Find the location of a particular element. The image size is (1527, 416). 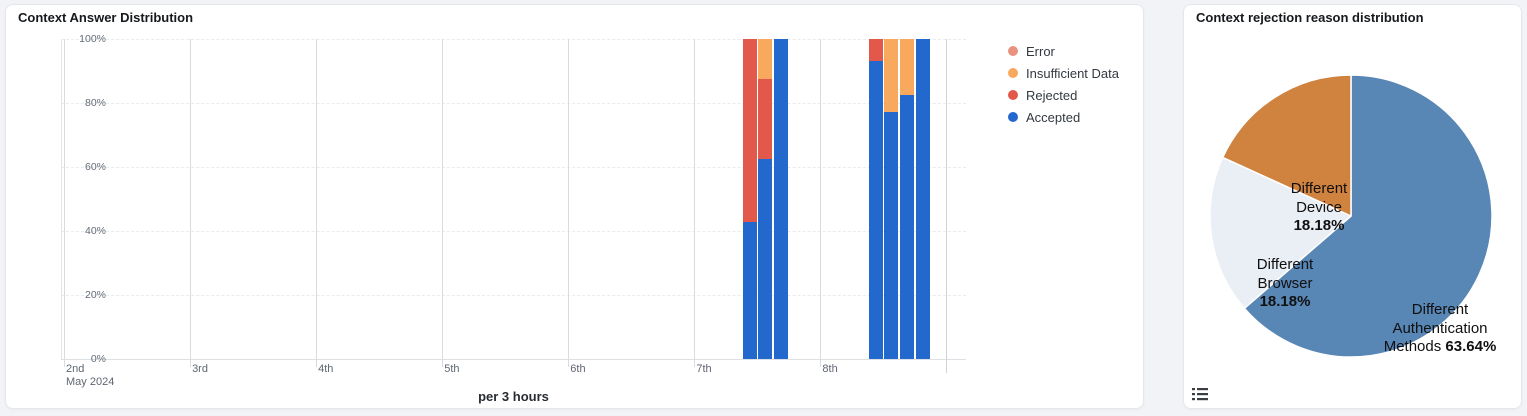

legend-item-rejected: Rejected is located at coordinates (1063, 95).